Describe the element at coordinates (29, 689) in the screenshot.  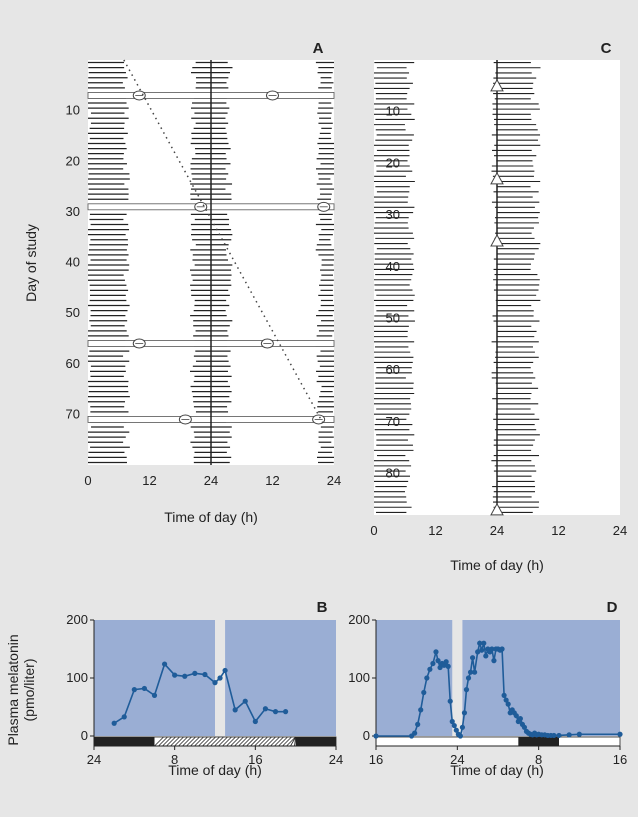
I see `panel-b-y-title-line2: (pmo/liter)` at that location.